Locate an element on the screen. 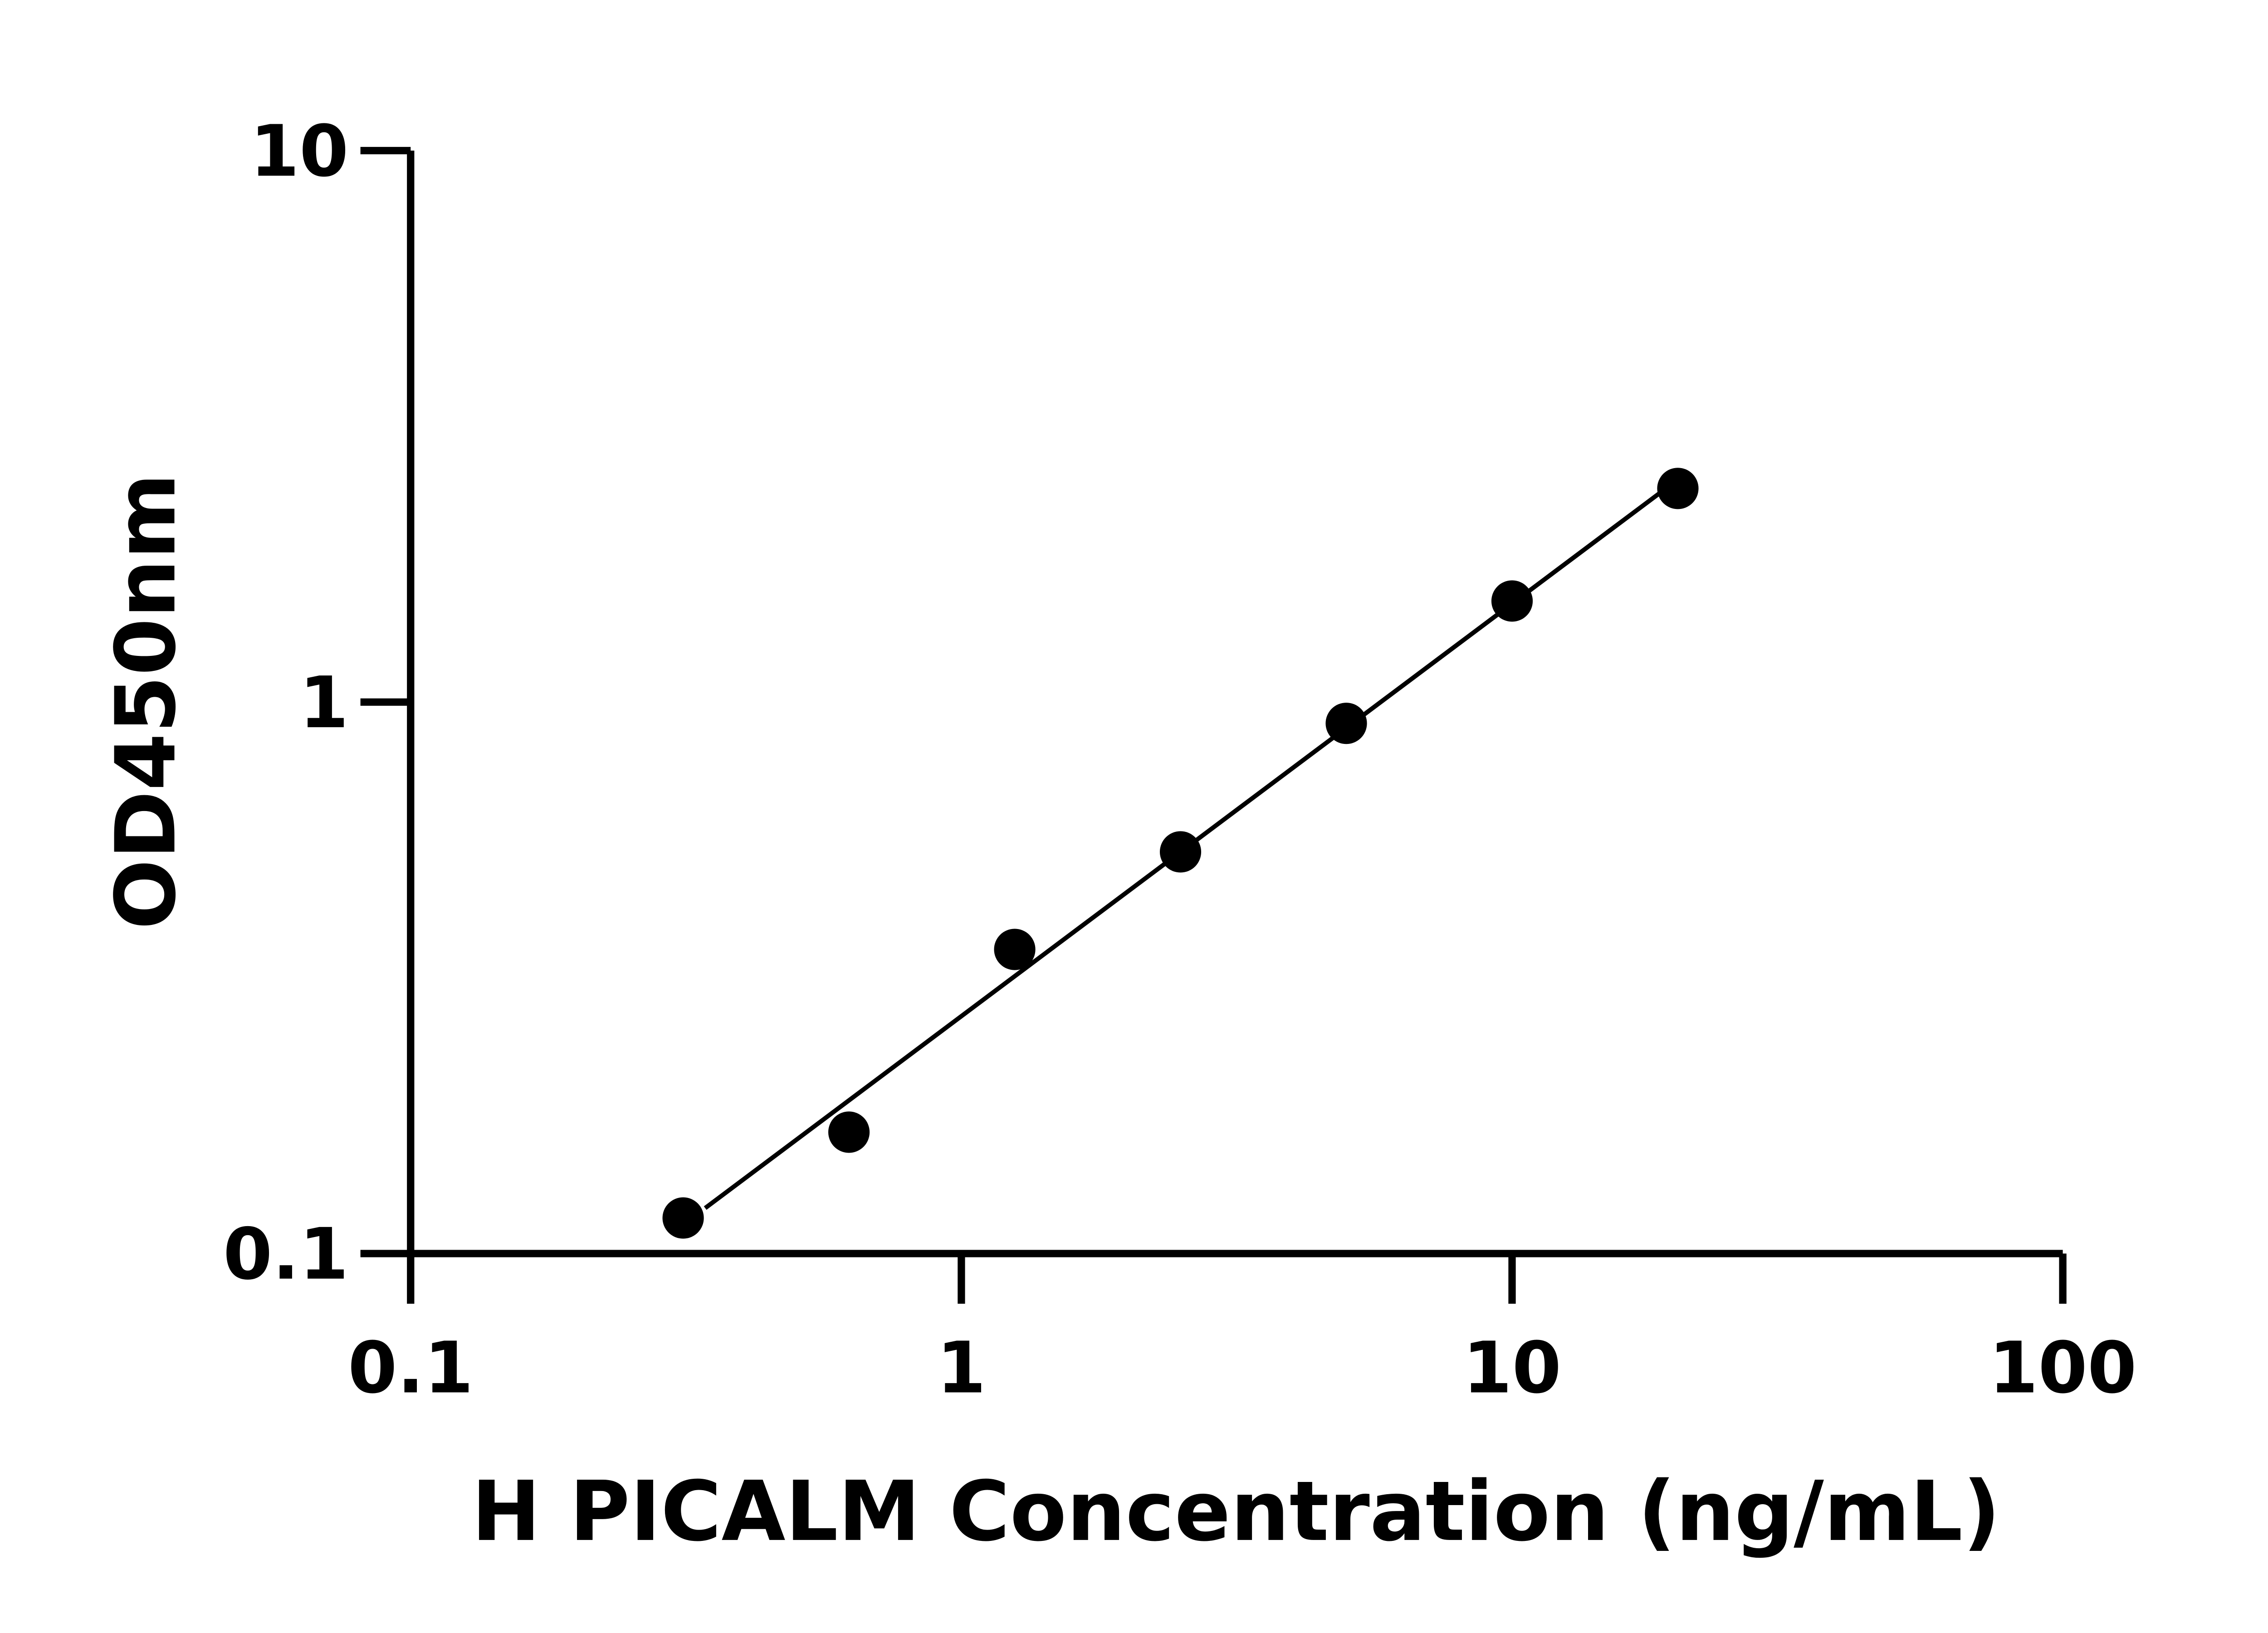 The width and height of the screenshot is (2268, 1633). x-tick-label: 1 is located at coordinates (962, 1367).